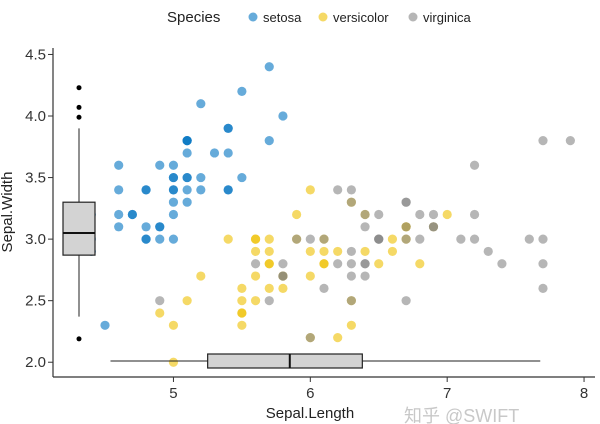  Describe the element at coordinates (253, 17) in the screenshot. I see `legend-key-setosa` at that location.